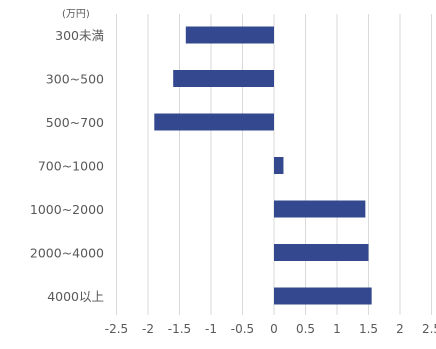 The width and height of the screenshot is (436, 349). Describe the element at coordinates (429, 329) in the screenshot. I see `x-tick-label: 2.5` at that location.